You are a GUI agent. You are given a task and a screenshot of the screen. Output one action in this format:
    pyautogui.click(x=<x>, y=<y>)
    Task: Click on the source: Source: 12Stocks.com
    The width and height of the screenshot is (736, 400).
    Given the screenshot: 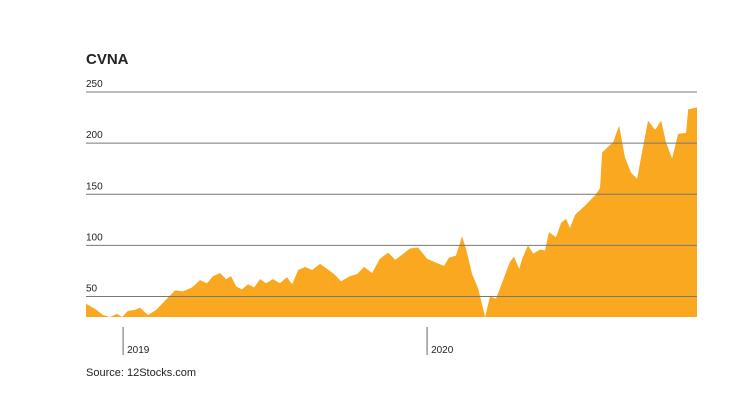 What is the action you would take?
    pyautogui.click(x=141, y=373)
    